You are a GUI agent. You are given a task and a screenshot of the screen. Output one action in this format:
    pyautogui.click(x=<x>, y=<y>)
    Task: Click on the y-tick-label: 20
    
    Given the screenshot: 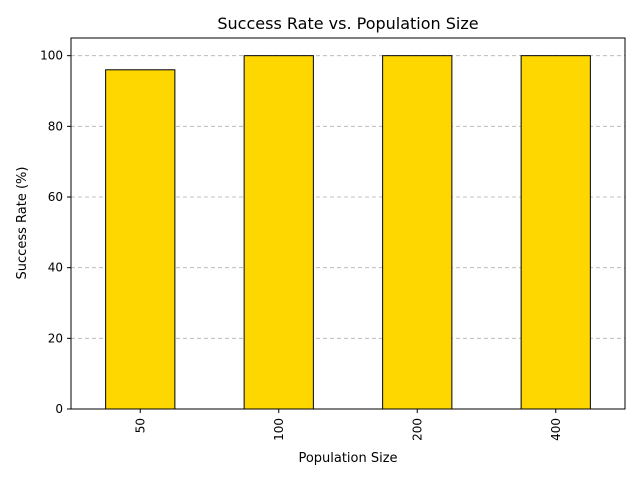 What is the action you would take?
    pyautogui.click(x=55, y=338)
    